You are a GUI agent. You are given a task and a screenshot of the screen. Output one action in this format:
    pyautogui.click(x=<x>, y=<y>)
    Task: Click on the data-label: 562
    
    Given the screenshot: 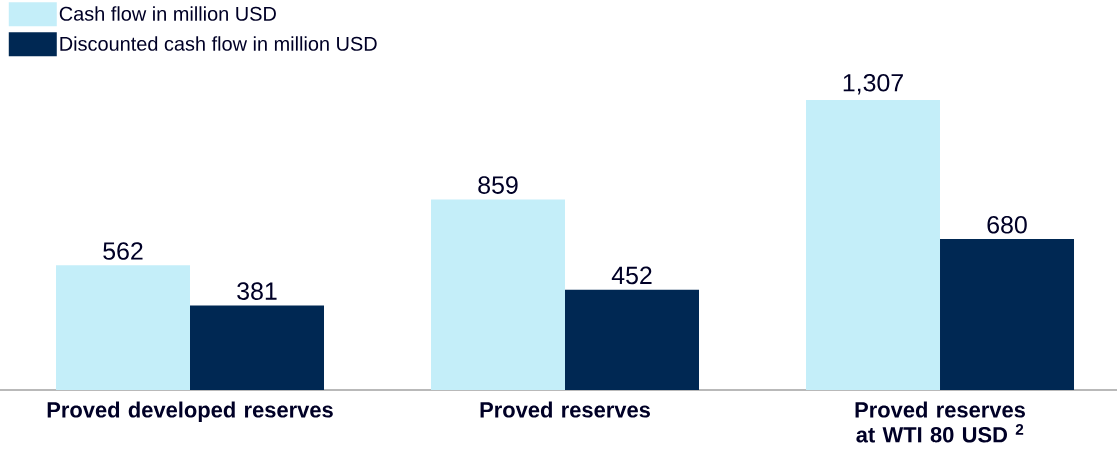 What is the action you would take?
    pyautogui.click(x=123, y=251)
    